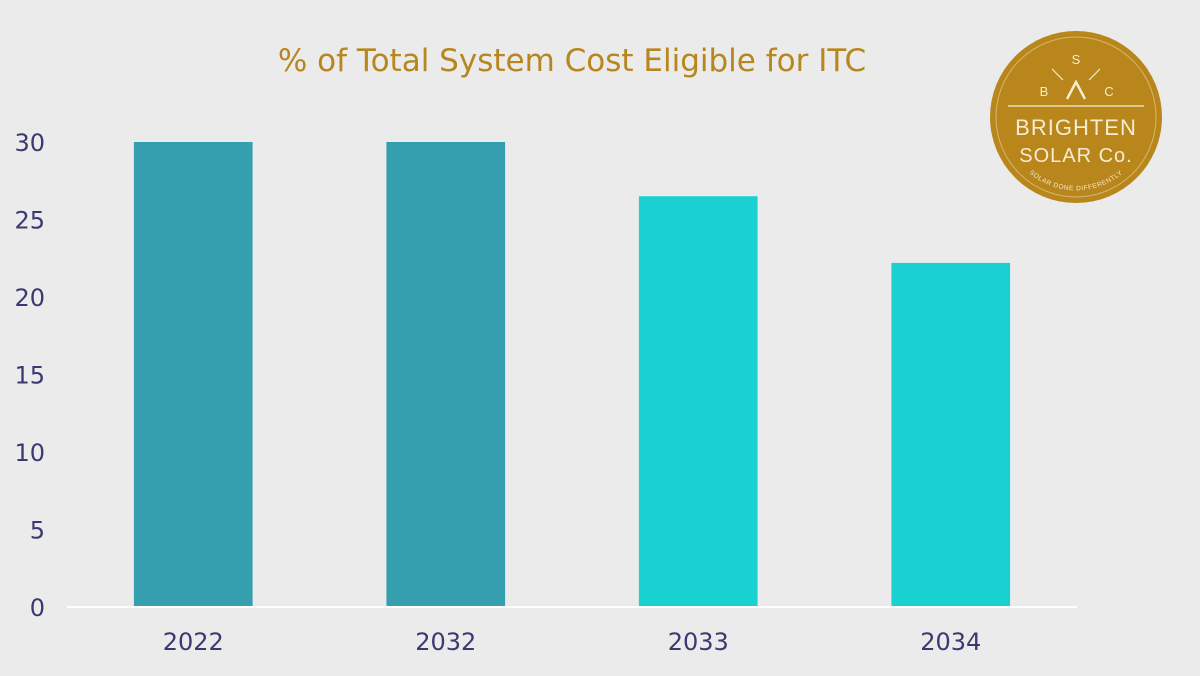  Describe the element at coordinates (193, 642) in the screenshot. I see `x-tick-label: 2022` at that location.